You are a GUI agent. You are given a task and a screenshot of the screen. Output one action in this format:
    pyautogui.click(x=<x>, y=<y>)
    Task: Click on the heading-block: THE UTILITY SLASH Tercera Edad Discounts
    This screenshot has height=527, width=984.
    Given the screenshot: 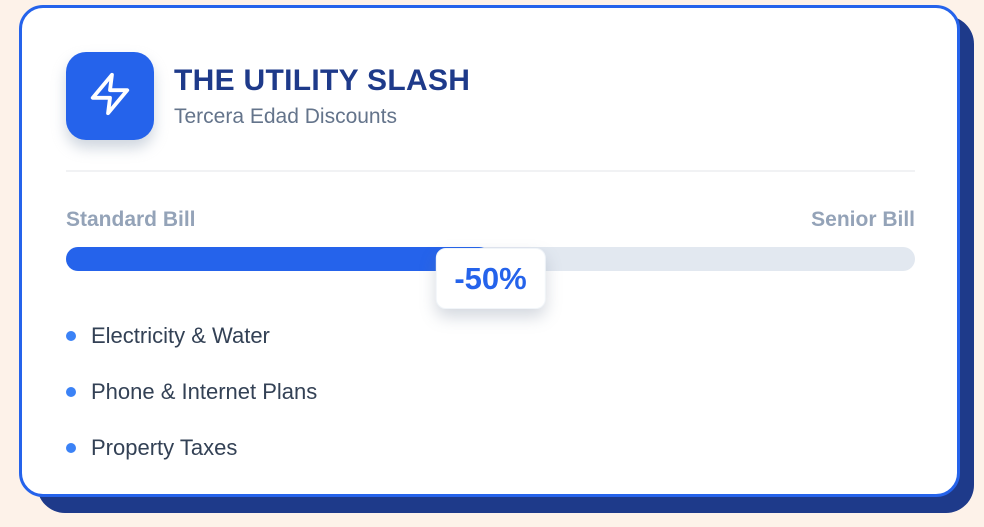 What is the action you would take?
    pyautogui.click(x=322, y=96)
    